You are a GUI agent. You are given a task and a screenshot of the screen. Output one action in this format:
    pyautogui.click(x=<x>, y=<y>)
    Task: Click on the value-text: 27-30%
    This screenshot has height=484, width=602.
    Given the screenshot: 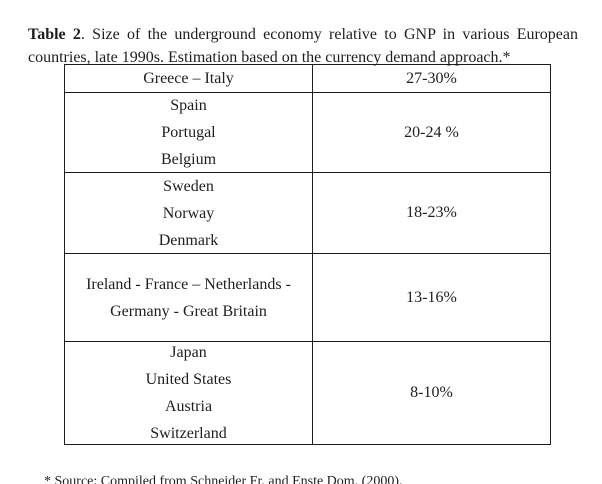 What is the action you would take?
    pyautogui.click(x=431, y=78)
    